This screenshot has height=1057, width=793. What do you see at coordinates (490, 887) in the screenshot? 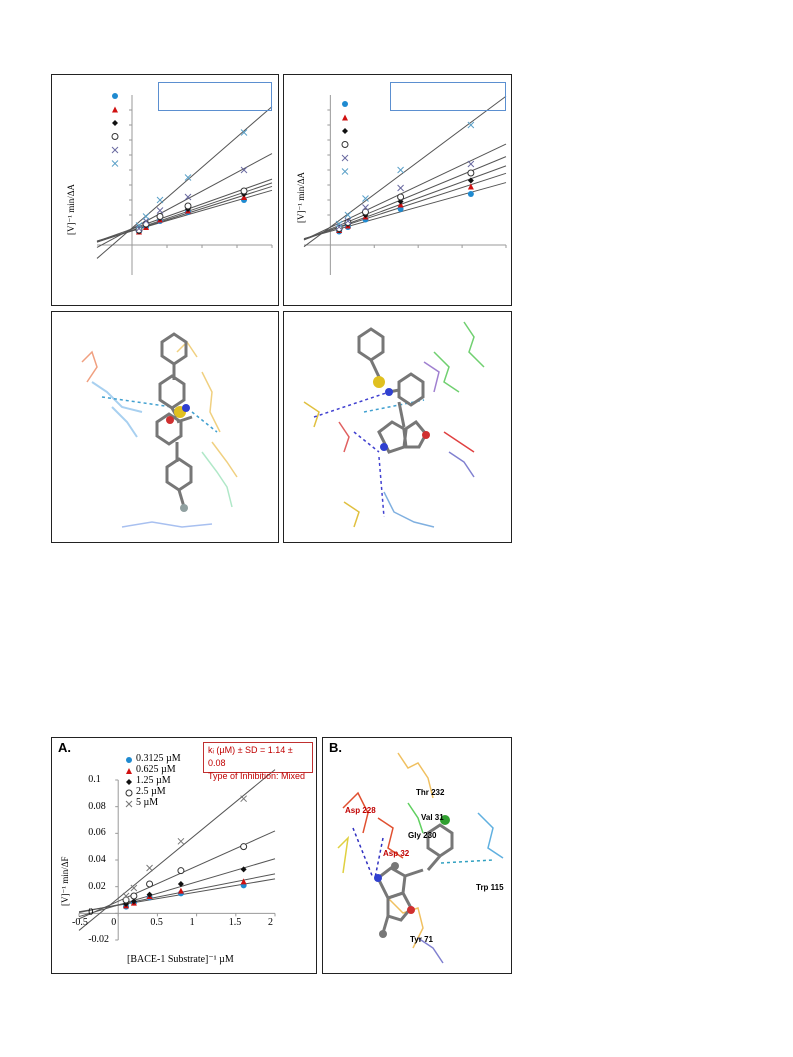
I see `residue-label-trp-115: Trp 115` at bounding box center [490, 887].